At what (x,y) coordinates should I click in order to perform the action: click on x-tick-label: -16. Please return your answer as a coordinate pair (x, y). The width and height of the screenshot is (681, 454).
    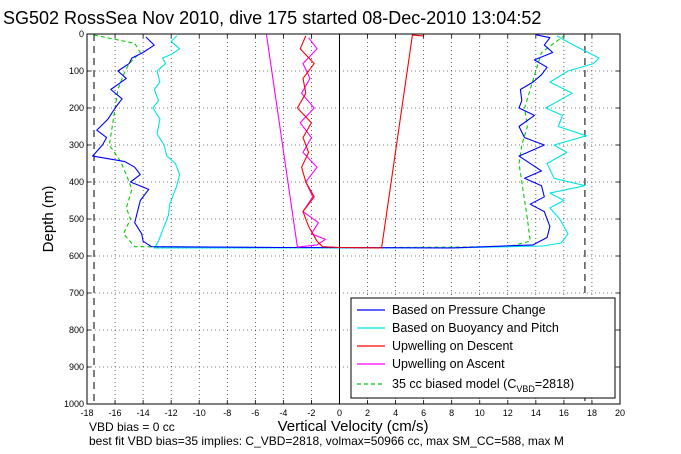
    Looking at the image, I should click on (115, 413).